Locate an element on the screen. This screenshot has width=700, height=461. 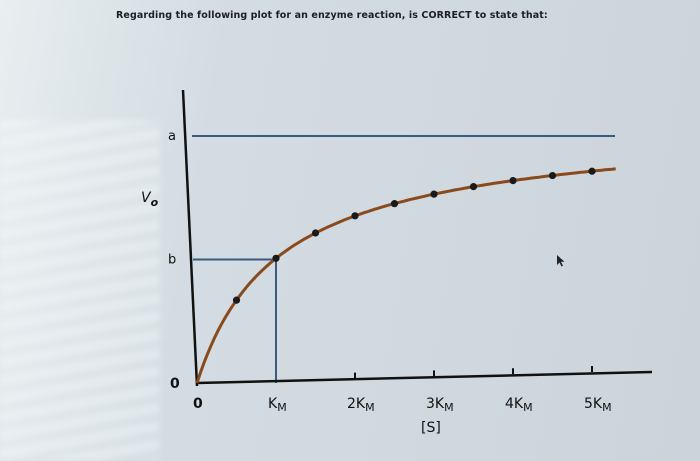
mouse-cursor-icon is located at coordinates (561, 261).